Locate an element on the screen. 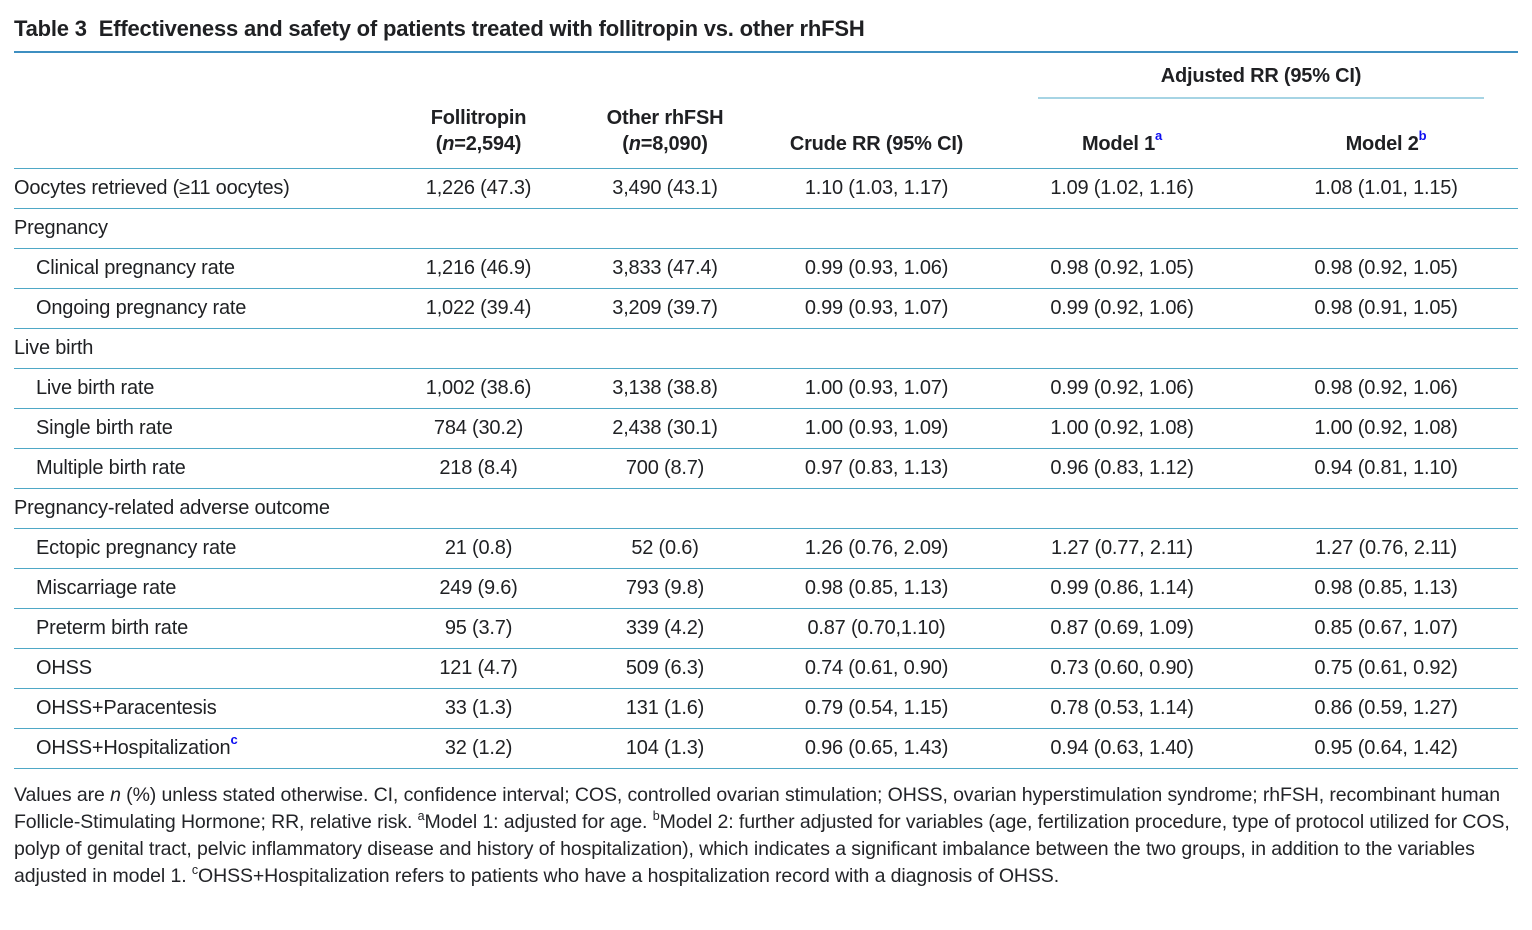  cell-model2: 0.98 (0.85, 1.13) is located at coordinates (1386, 588).